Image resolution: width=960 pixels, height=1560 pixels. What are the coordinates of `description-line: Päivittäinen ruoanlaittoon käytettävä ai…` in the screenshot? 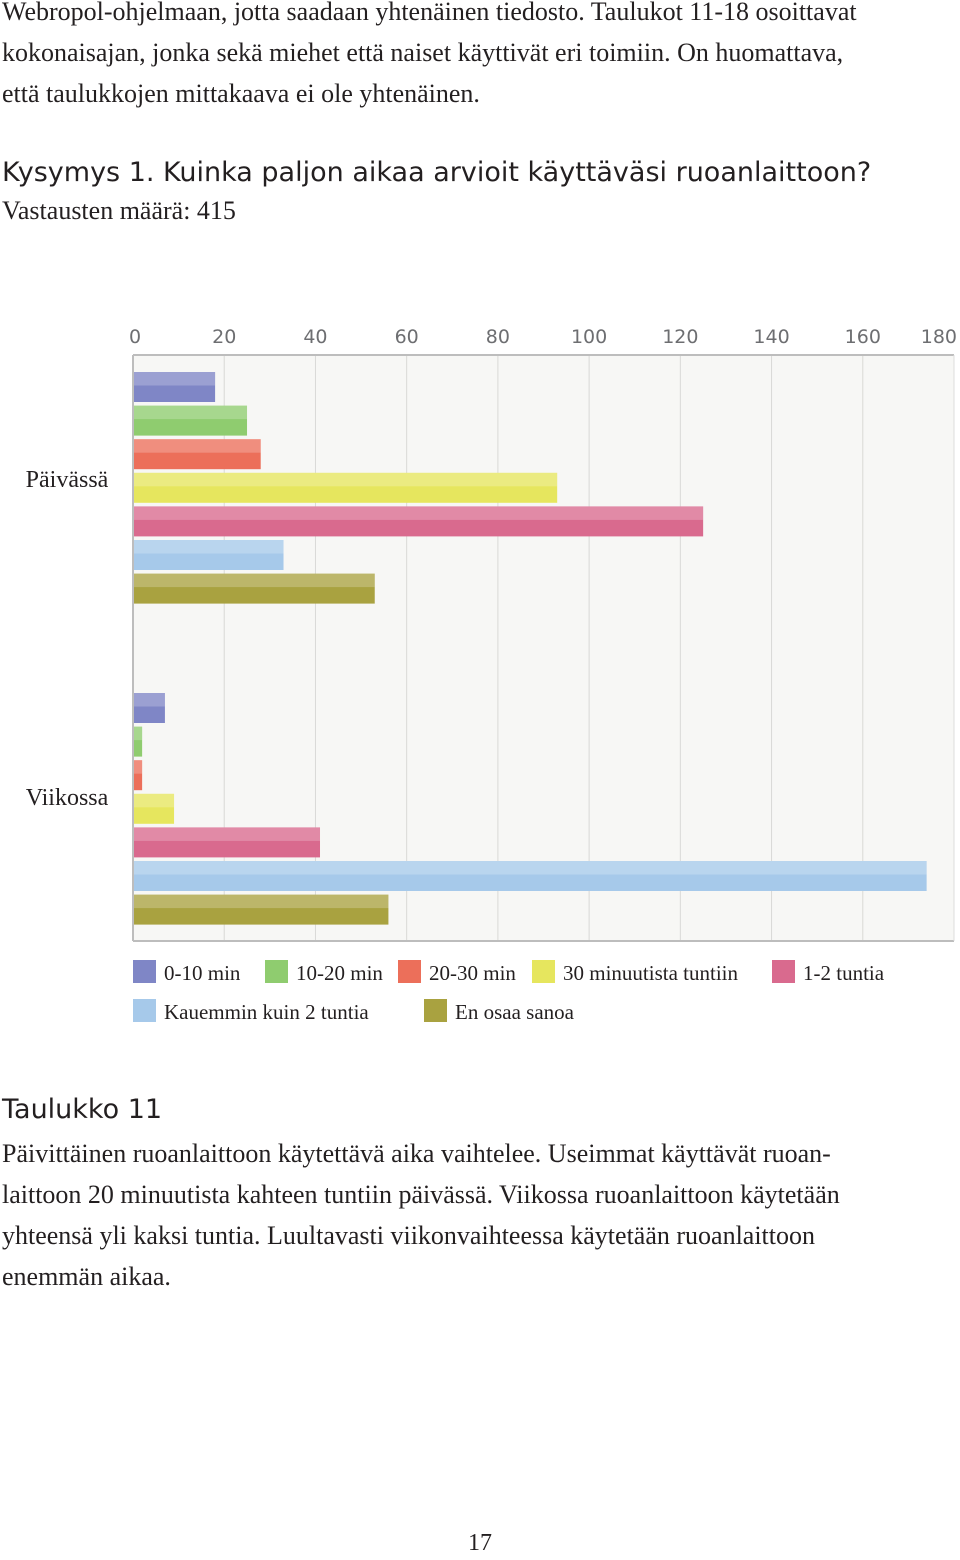 It's located at (416, 1153).